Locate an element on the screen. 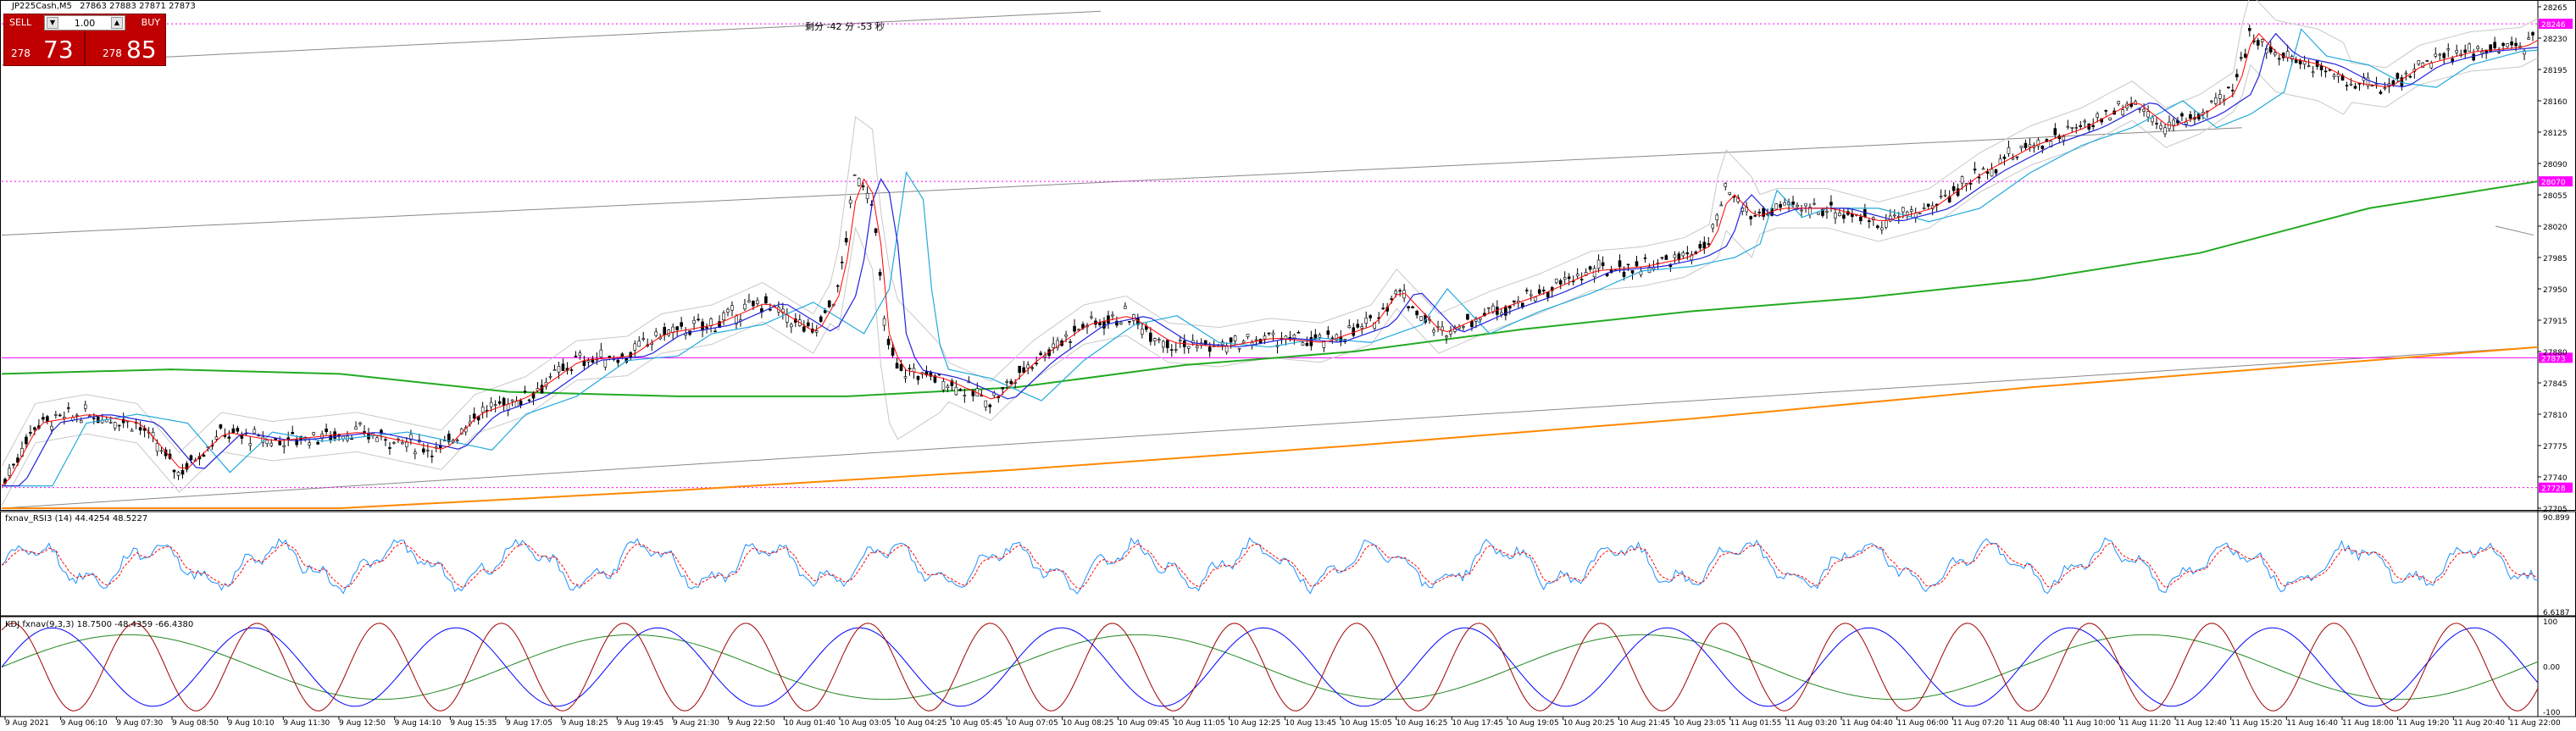 This screenshot has height=731, width=2576. volume-value: 1.00 is located at coordinates (85, 23).